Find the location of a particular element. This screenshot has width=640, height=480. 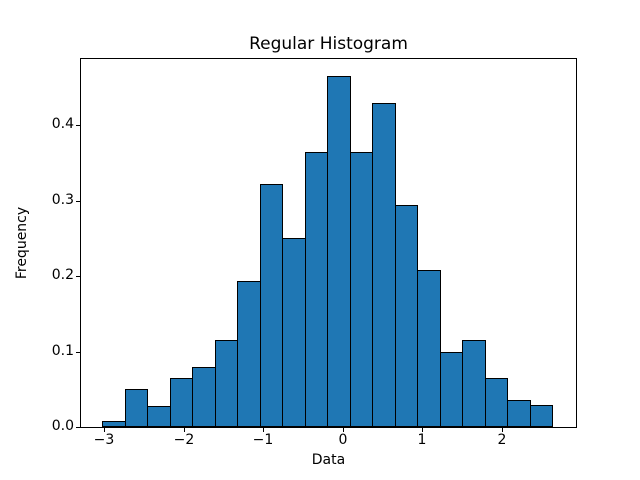

y-tick-label: 0.4 is located at coordinates (62, 124).